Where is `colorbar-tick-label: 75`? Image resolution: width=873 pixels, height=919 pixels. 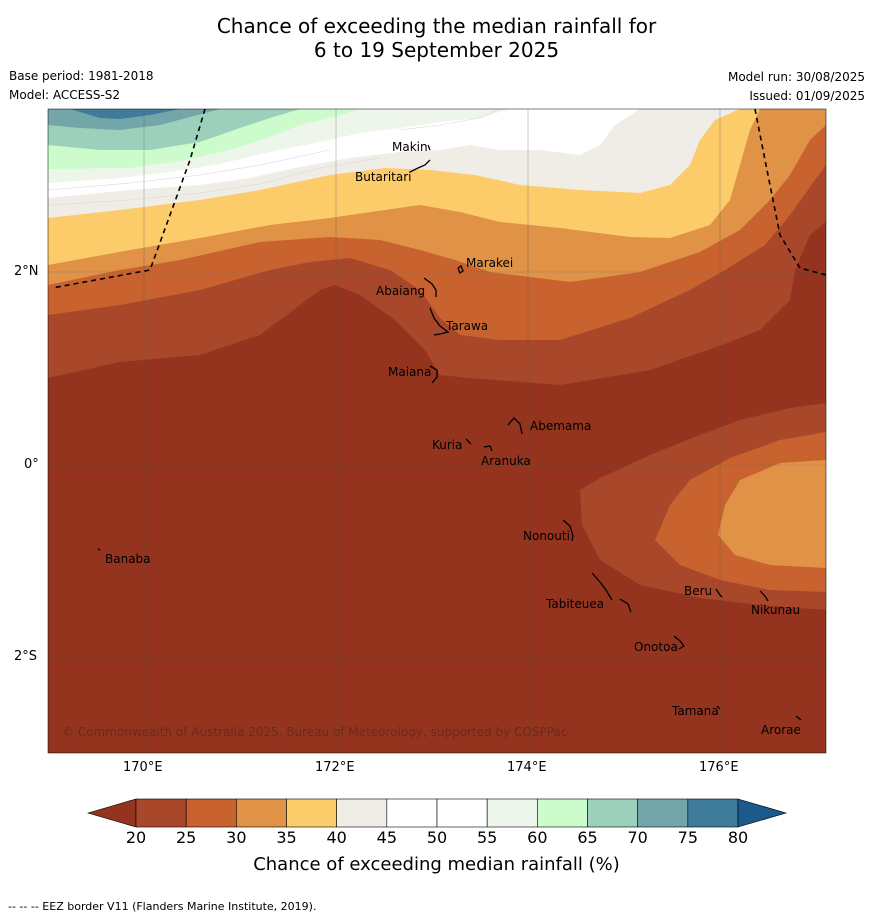 colorbar-tick-label: 75 is located at coordinates (687, 837).